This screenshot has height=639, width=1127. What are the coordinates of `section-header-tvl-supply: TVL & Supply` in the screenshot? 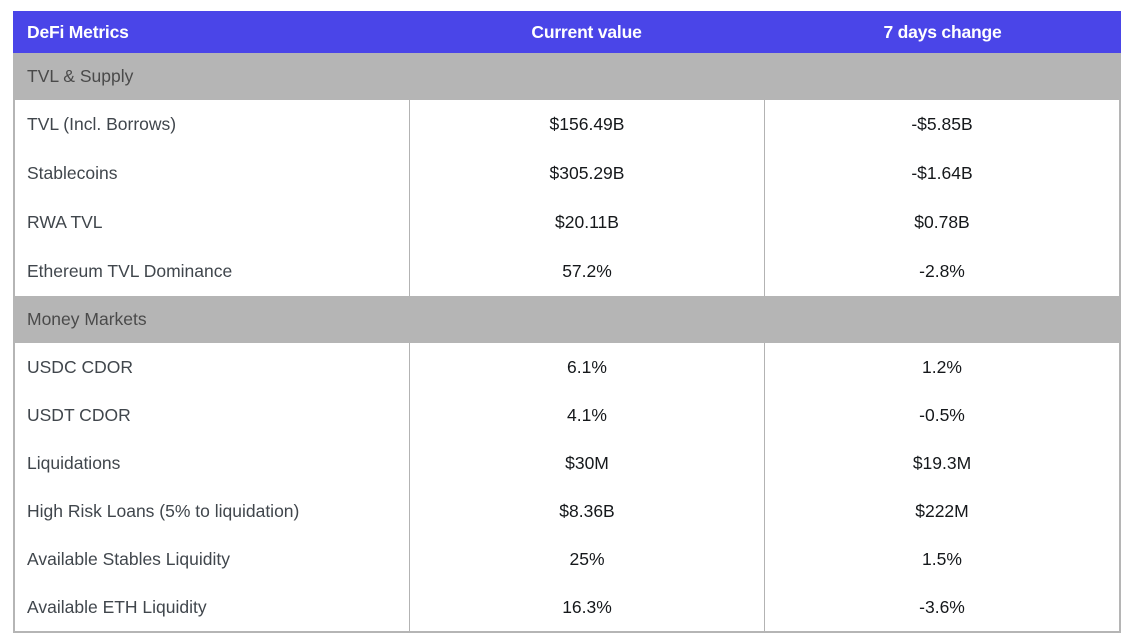 It's located at (567, 76).